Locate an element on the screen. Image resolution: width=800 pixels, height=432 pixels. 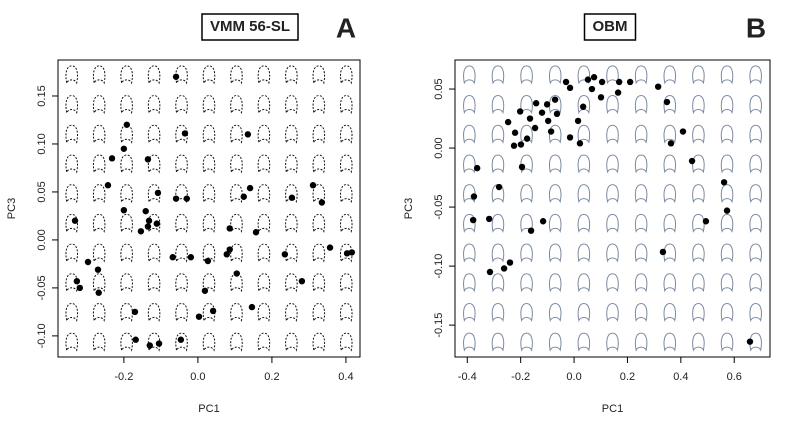
x-tick-label: 0.6 is located at coordinates (734, 377).